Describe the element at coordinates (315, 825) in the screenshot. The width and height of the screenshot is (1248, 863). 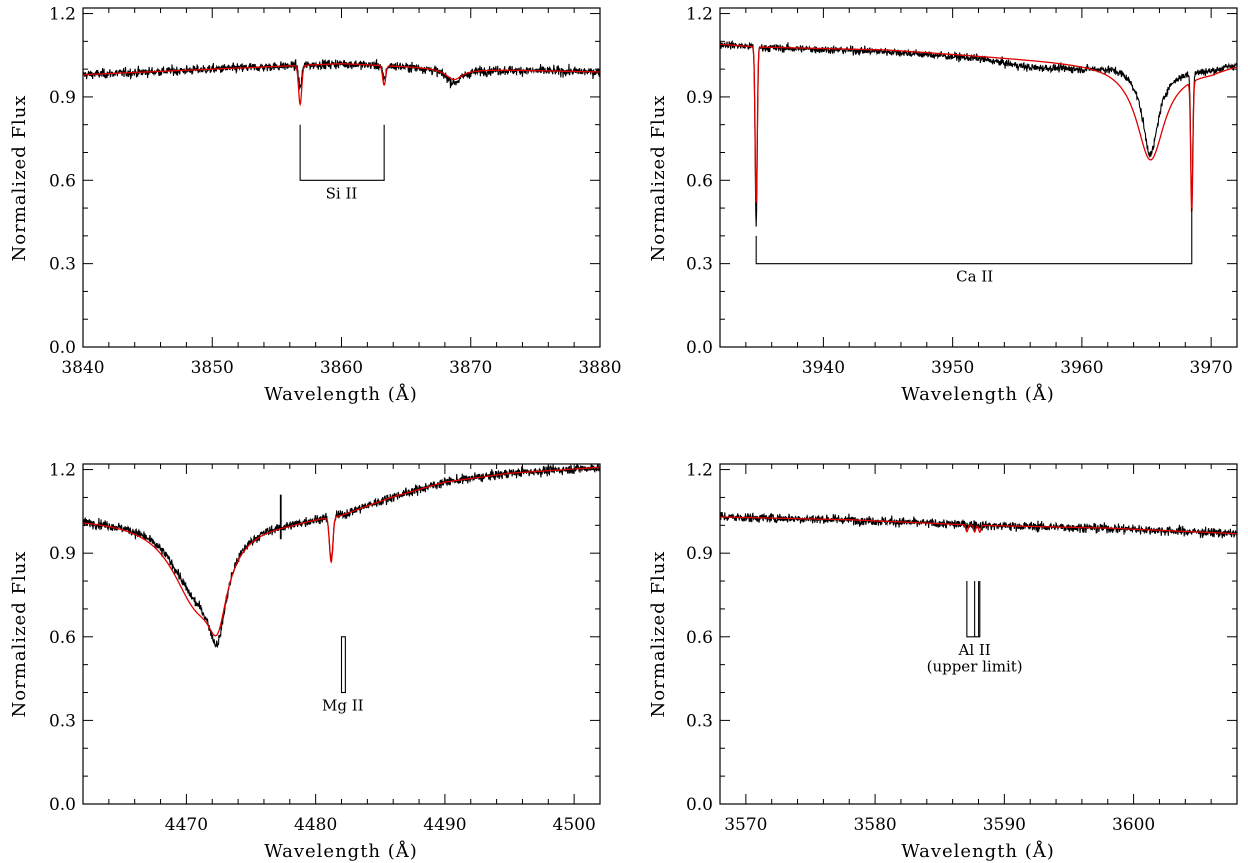
I see `x-tick-label: 4480` at that location.